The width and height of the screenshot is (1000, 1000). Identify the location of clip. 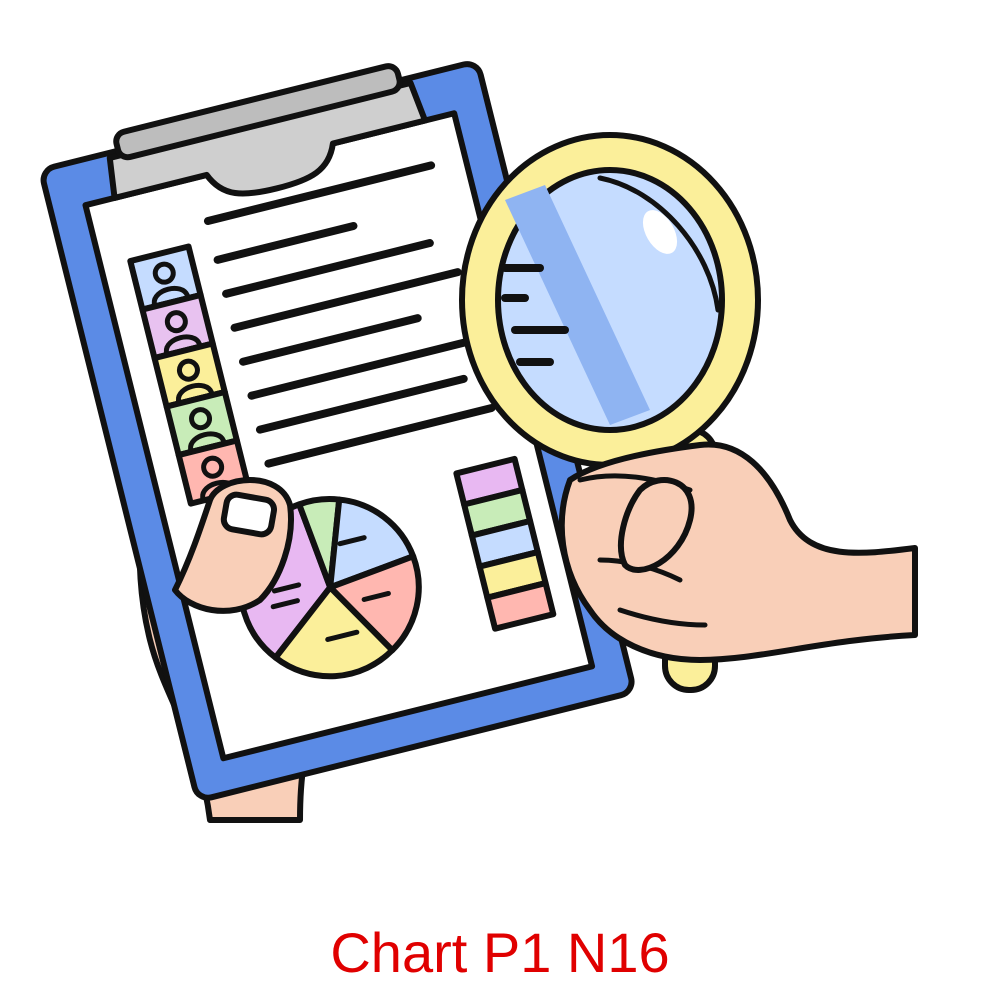
(267, 140).